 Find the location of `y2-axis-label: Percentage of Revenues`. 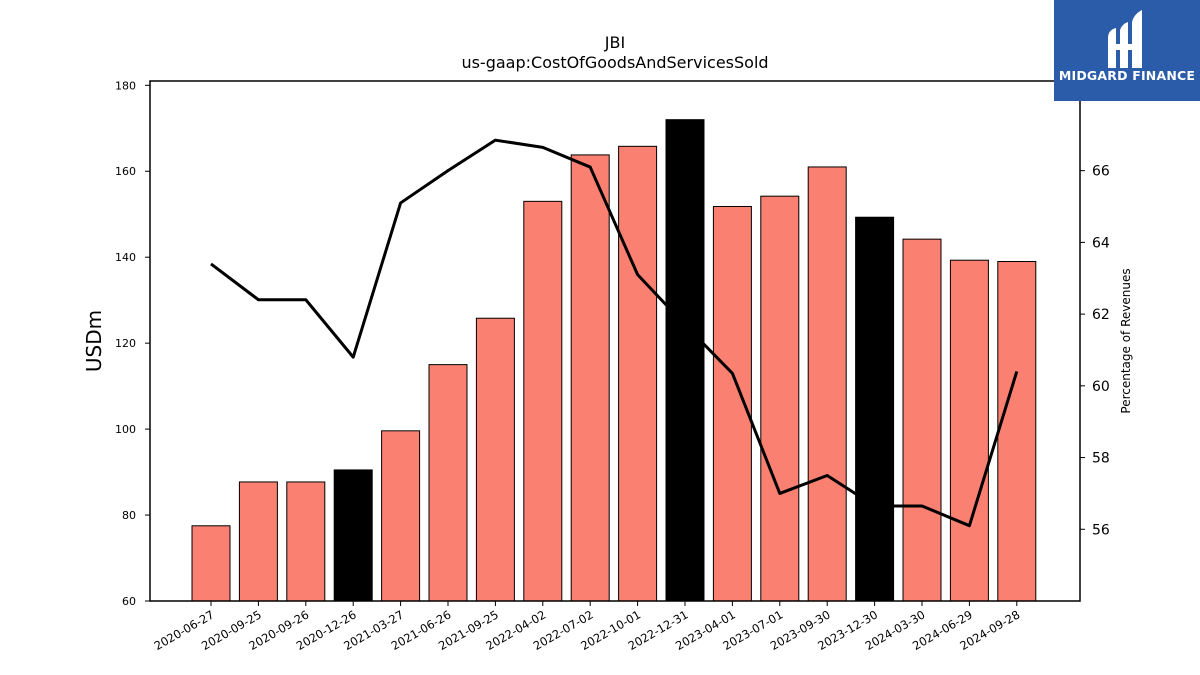

y2-axis-label: Percentage of Revenues is located at coordinates (1126, 340).